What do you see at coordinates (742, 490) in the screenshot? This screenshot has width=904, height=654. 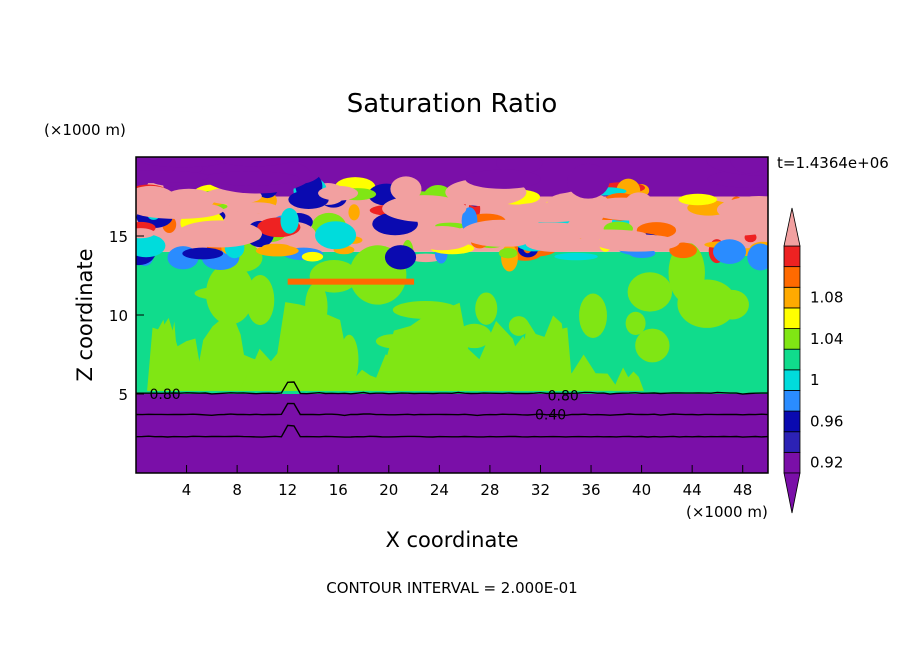 I see `x-tick-label: 48` at bounding box center [742, 490].